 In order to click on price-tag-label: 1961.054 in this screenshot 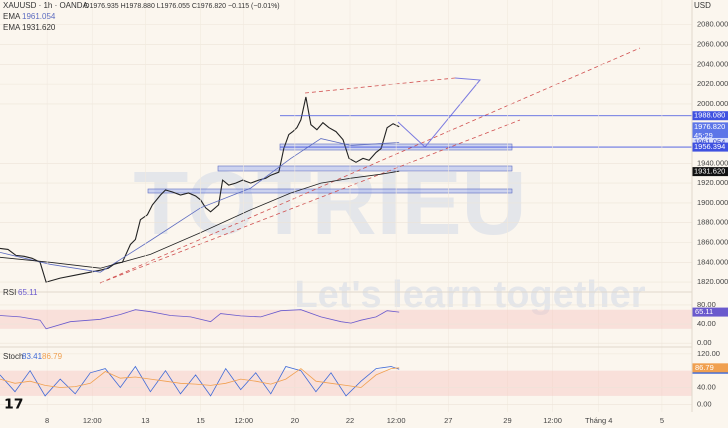, I will do `click(709, 141)`.